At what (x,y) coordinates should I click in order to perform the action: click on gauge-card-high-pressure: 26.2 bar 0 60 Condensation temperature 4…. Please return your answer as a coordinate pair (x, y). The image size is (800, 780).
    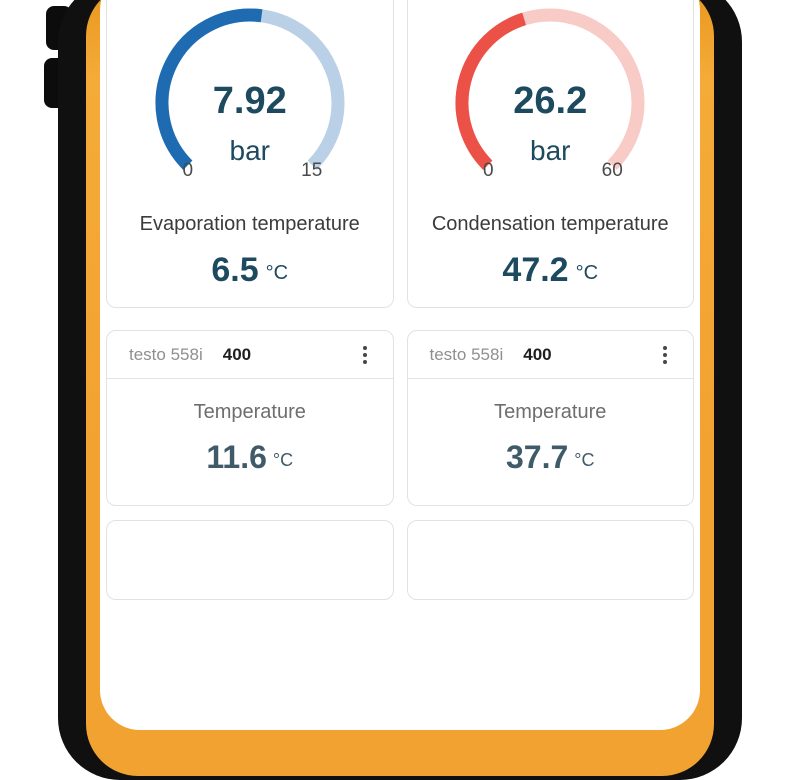
    Looking at the image, I should click on (550, 154).